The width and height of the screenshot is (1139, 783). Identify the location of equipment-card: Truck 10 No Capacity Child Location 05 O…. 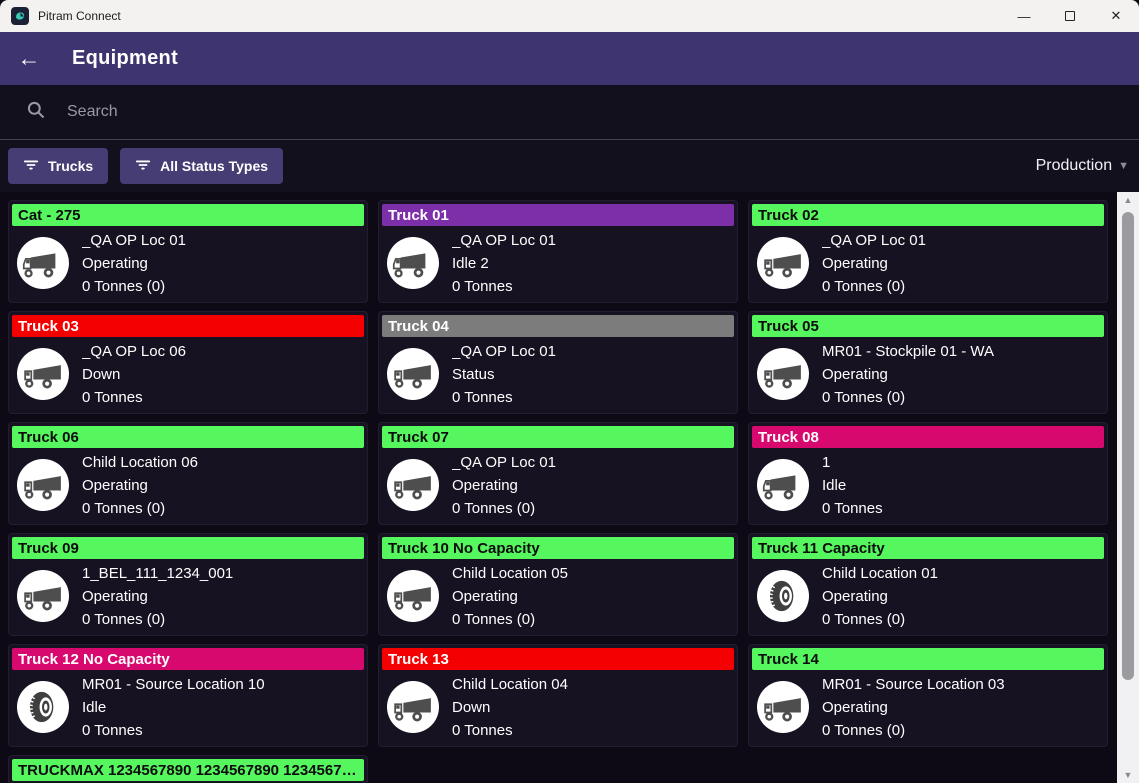
(558, 584).